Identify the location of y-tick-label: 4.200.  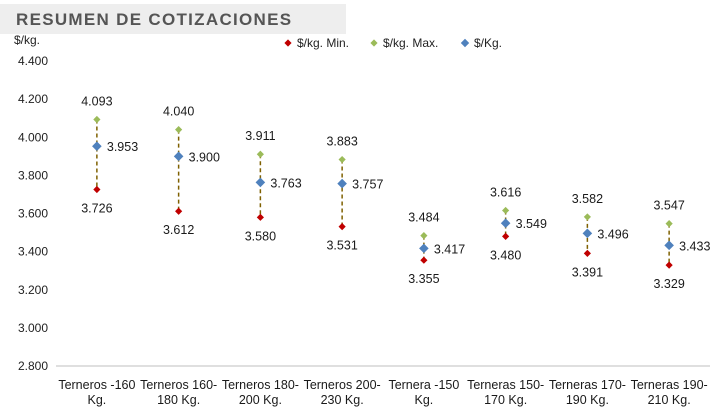
(33, 99).